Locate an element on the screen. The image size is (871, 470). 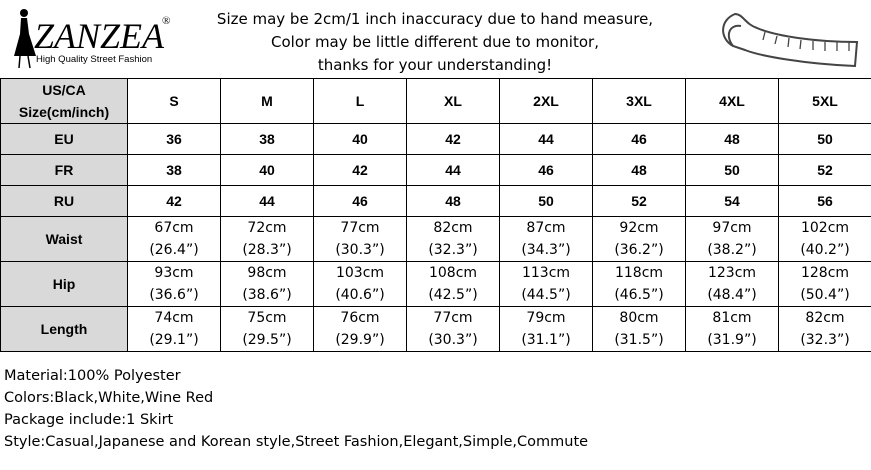
header-row: US/CA Size(cm/inch) S M L XL 2XL 3XL 4XL 5XL is located at coordinates (435, 101).